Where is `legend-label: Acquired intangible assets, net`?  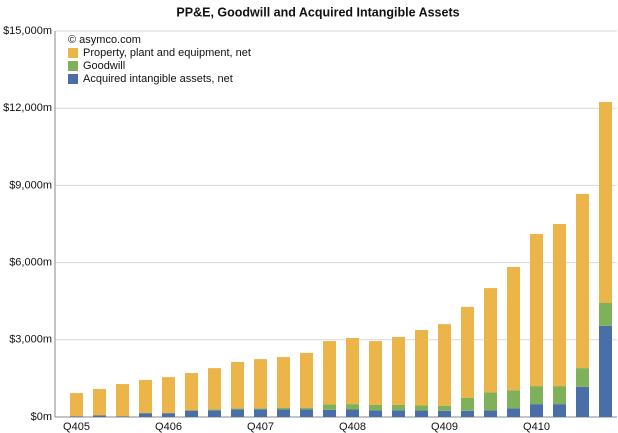
legend-label: Acquired intangible assets, net is located at coordinates (158, 79).